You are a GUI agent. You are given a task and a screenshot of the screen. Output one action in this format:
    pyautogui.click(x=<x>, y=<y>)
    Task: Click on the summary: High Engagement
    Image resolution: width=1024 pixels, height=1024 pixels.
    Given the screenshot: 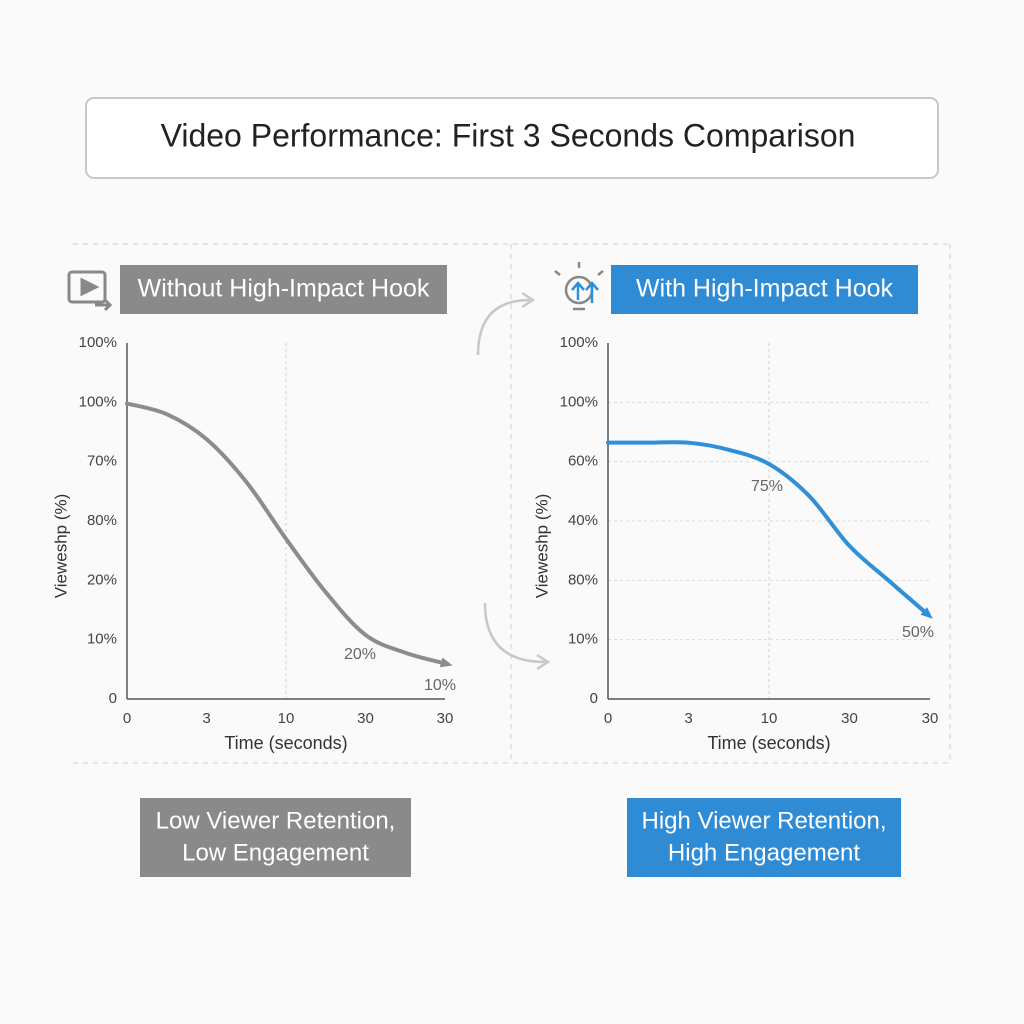 What is the action you would take?
    pyautogui.click(x=764, y=852)
    